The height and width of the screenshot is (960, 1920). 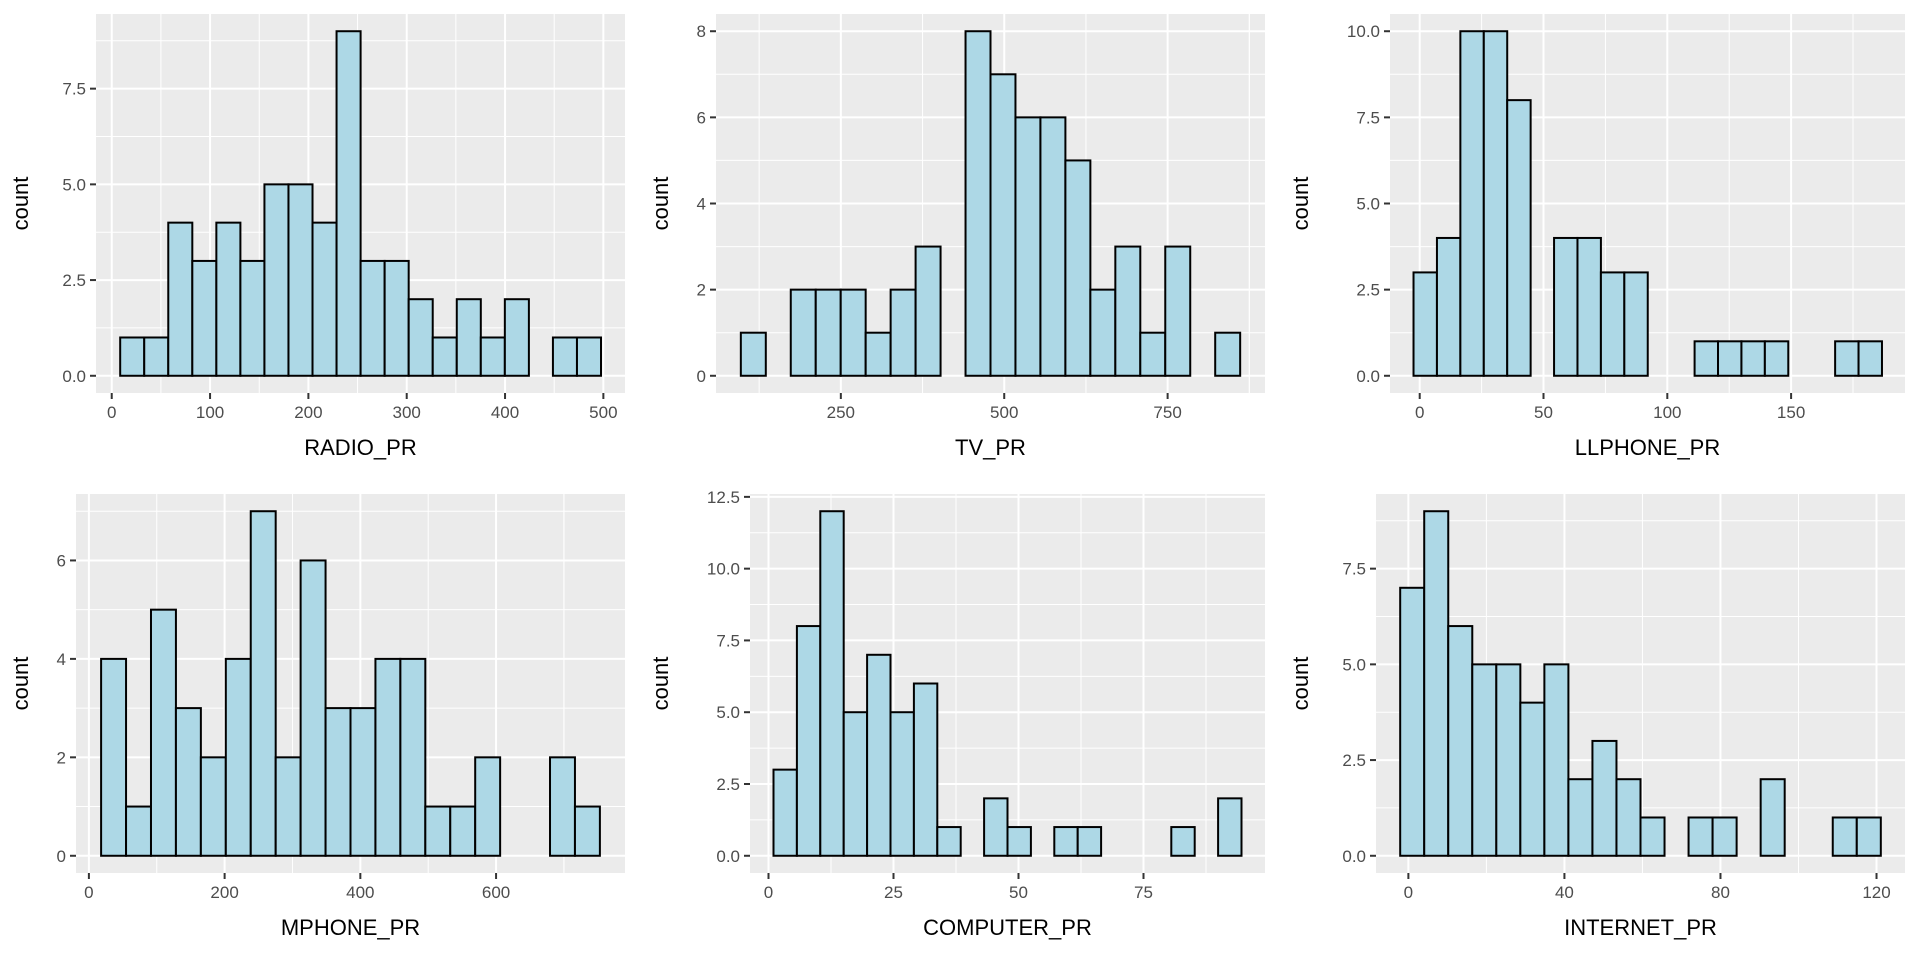 What do you see at coordinates (701, 117) in the screenshot?
I see `y-tick-label: 6` at bounding box center [701, 117].